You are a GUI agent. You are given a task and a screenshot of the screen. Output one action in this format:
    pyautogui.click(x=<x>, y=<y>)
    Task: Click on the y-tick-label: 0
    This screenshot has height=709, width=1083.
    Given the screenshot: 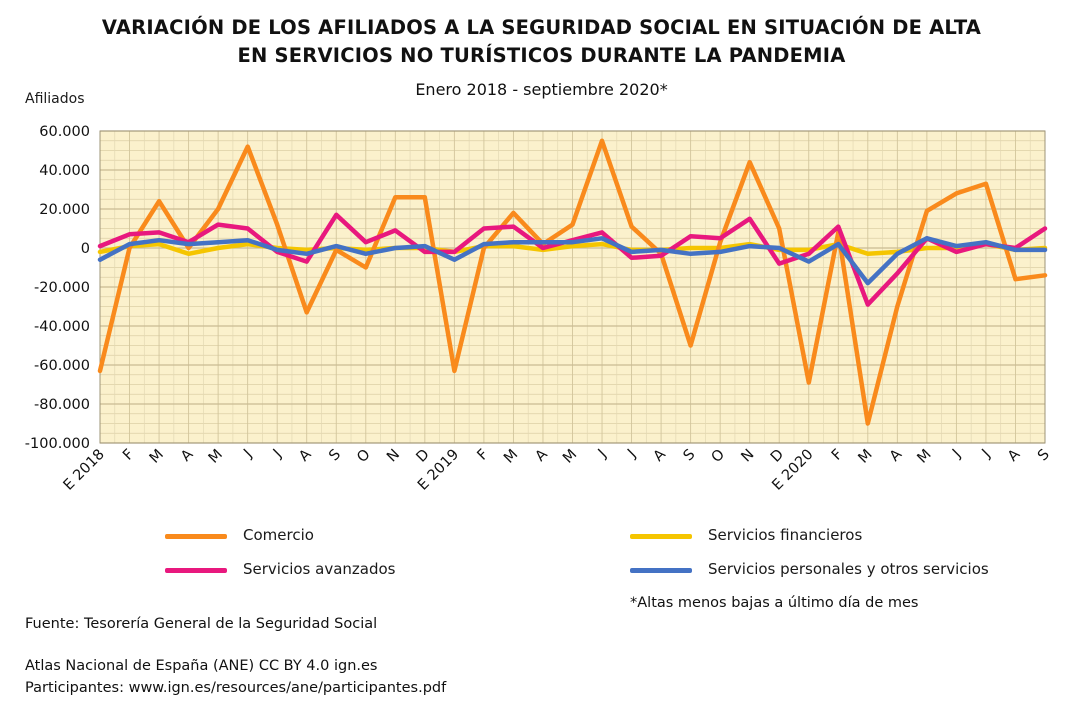 What is the action you would take?
    pyautogui.click(x=85, y=249)
    